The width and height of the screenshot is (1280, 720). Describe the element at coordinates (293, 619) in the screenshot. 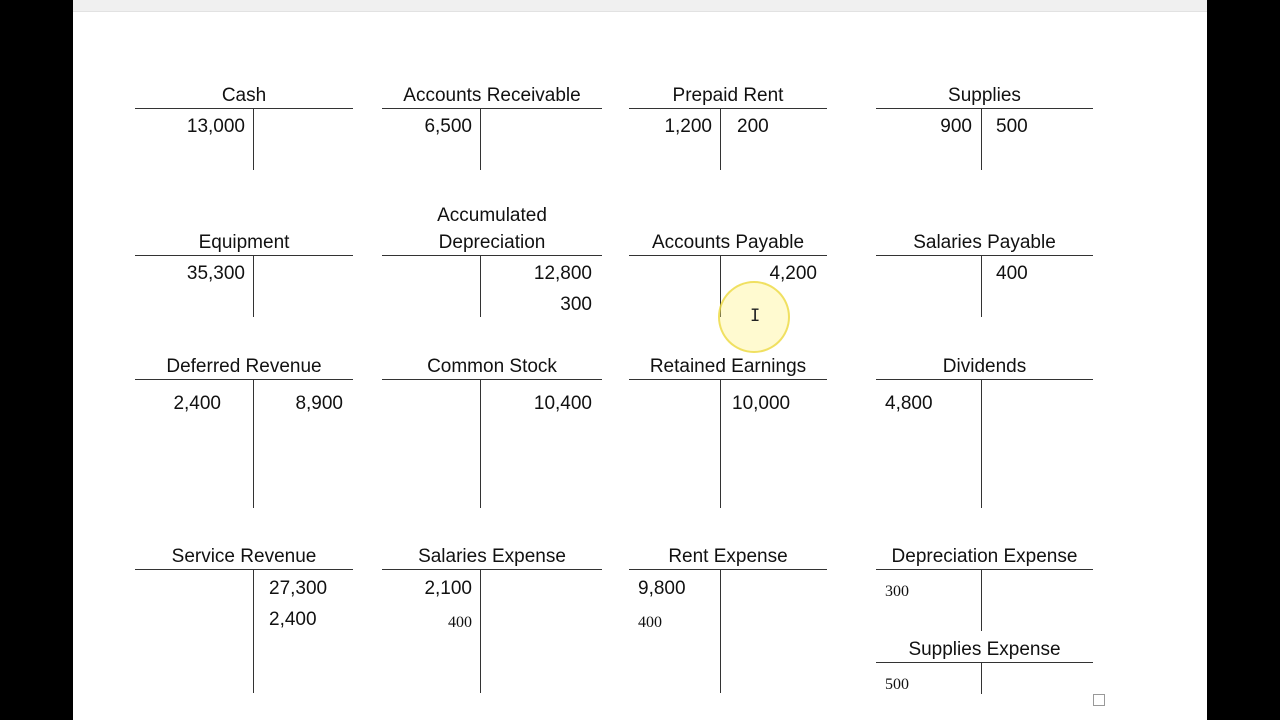

I see `credit-amount: 2,400` at that location.